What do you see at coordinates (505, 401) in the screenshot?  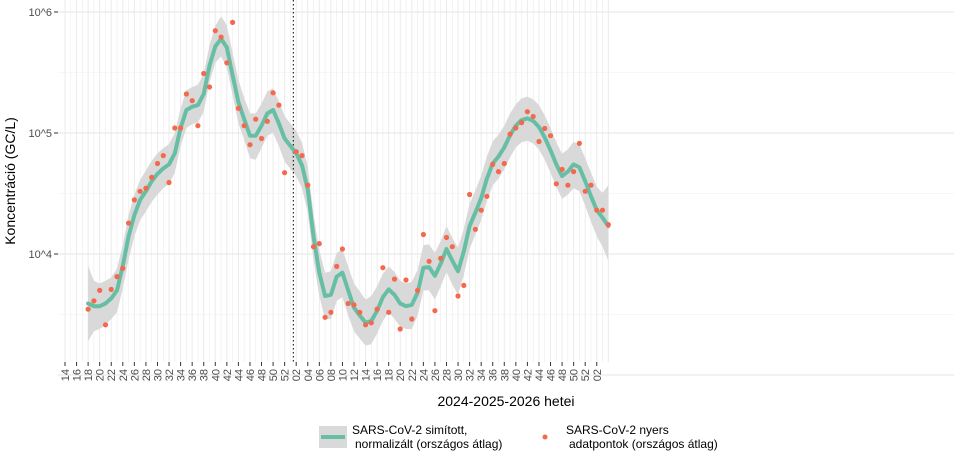 I see `x-axis-title: 2024-2025-2026 hetei` at bounding box center [505, 401].